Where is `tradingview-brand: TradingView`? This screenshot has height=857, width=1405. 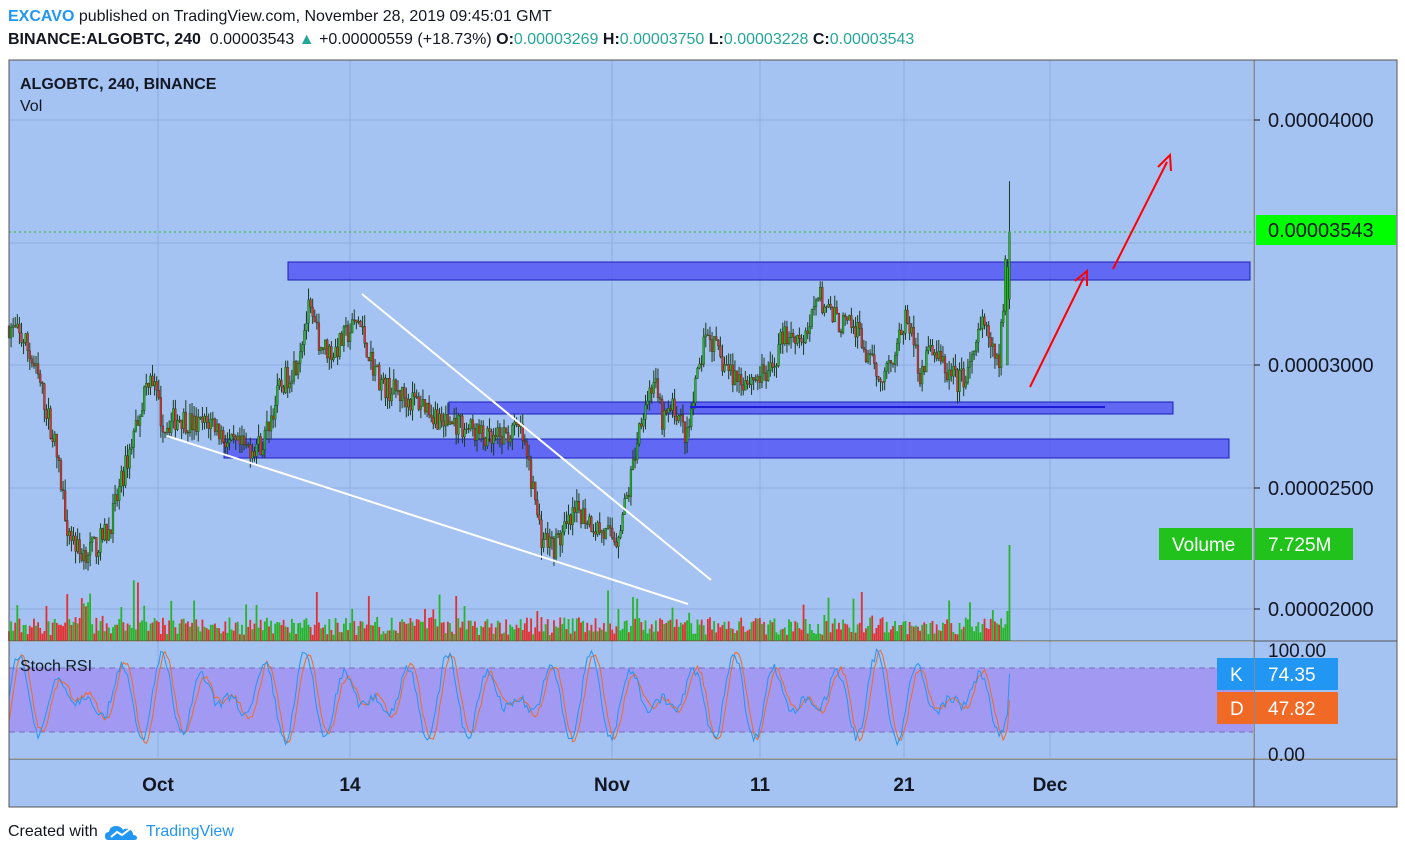 tradingview-brand: TradingView is located at coordinates (189, 831).